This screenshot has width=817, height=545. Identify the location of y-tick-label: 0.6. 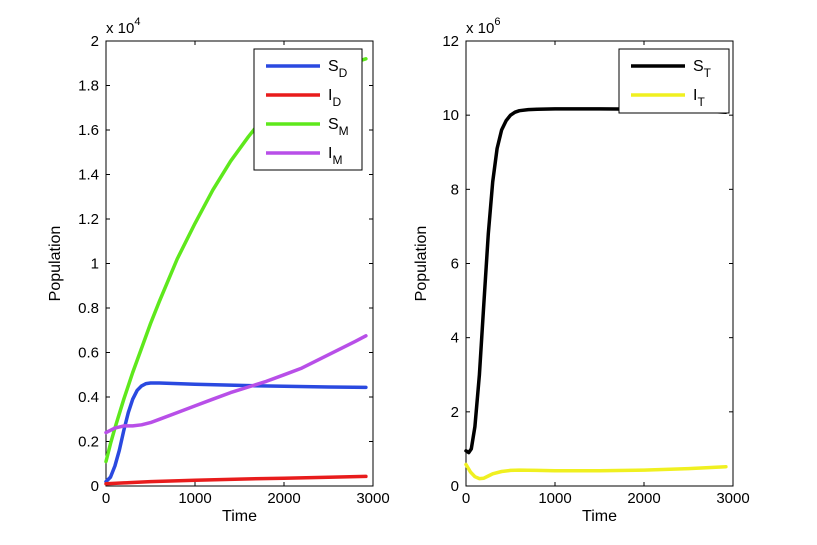
(88, 353).